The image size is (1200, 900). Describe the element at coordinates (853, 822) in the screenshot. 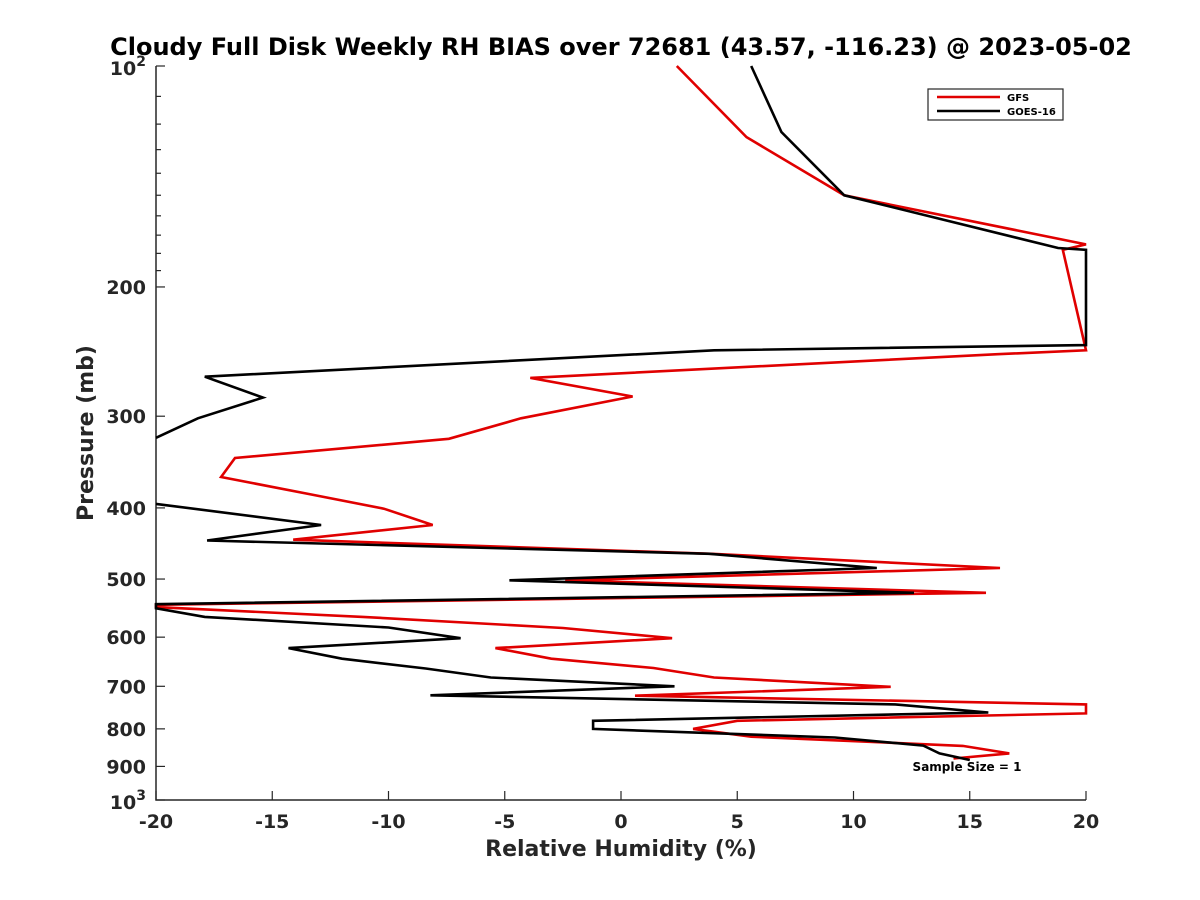

I see `x-tick-label: 10` at that location.